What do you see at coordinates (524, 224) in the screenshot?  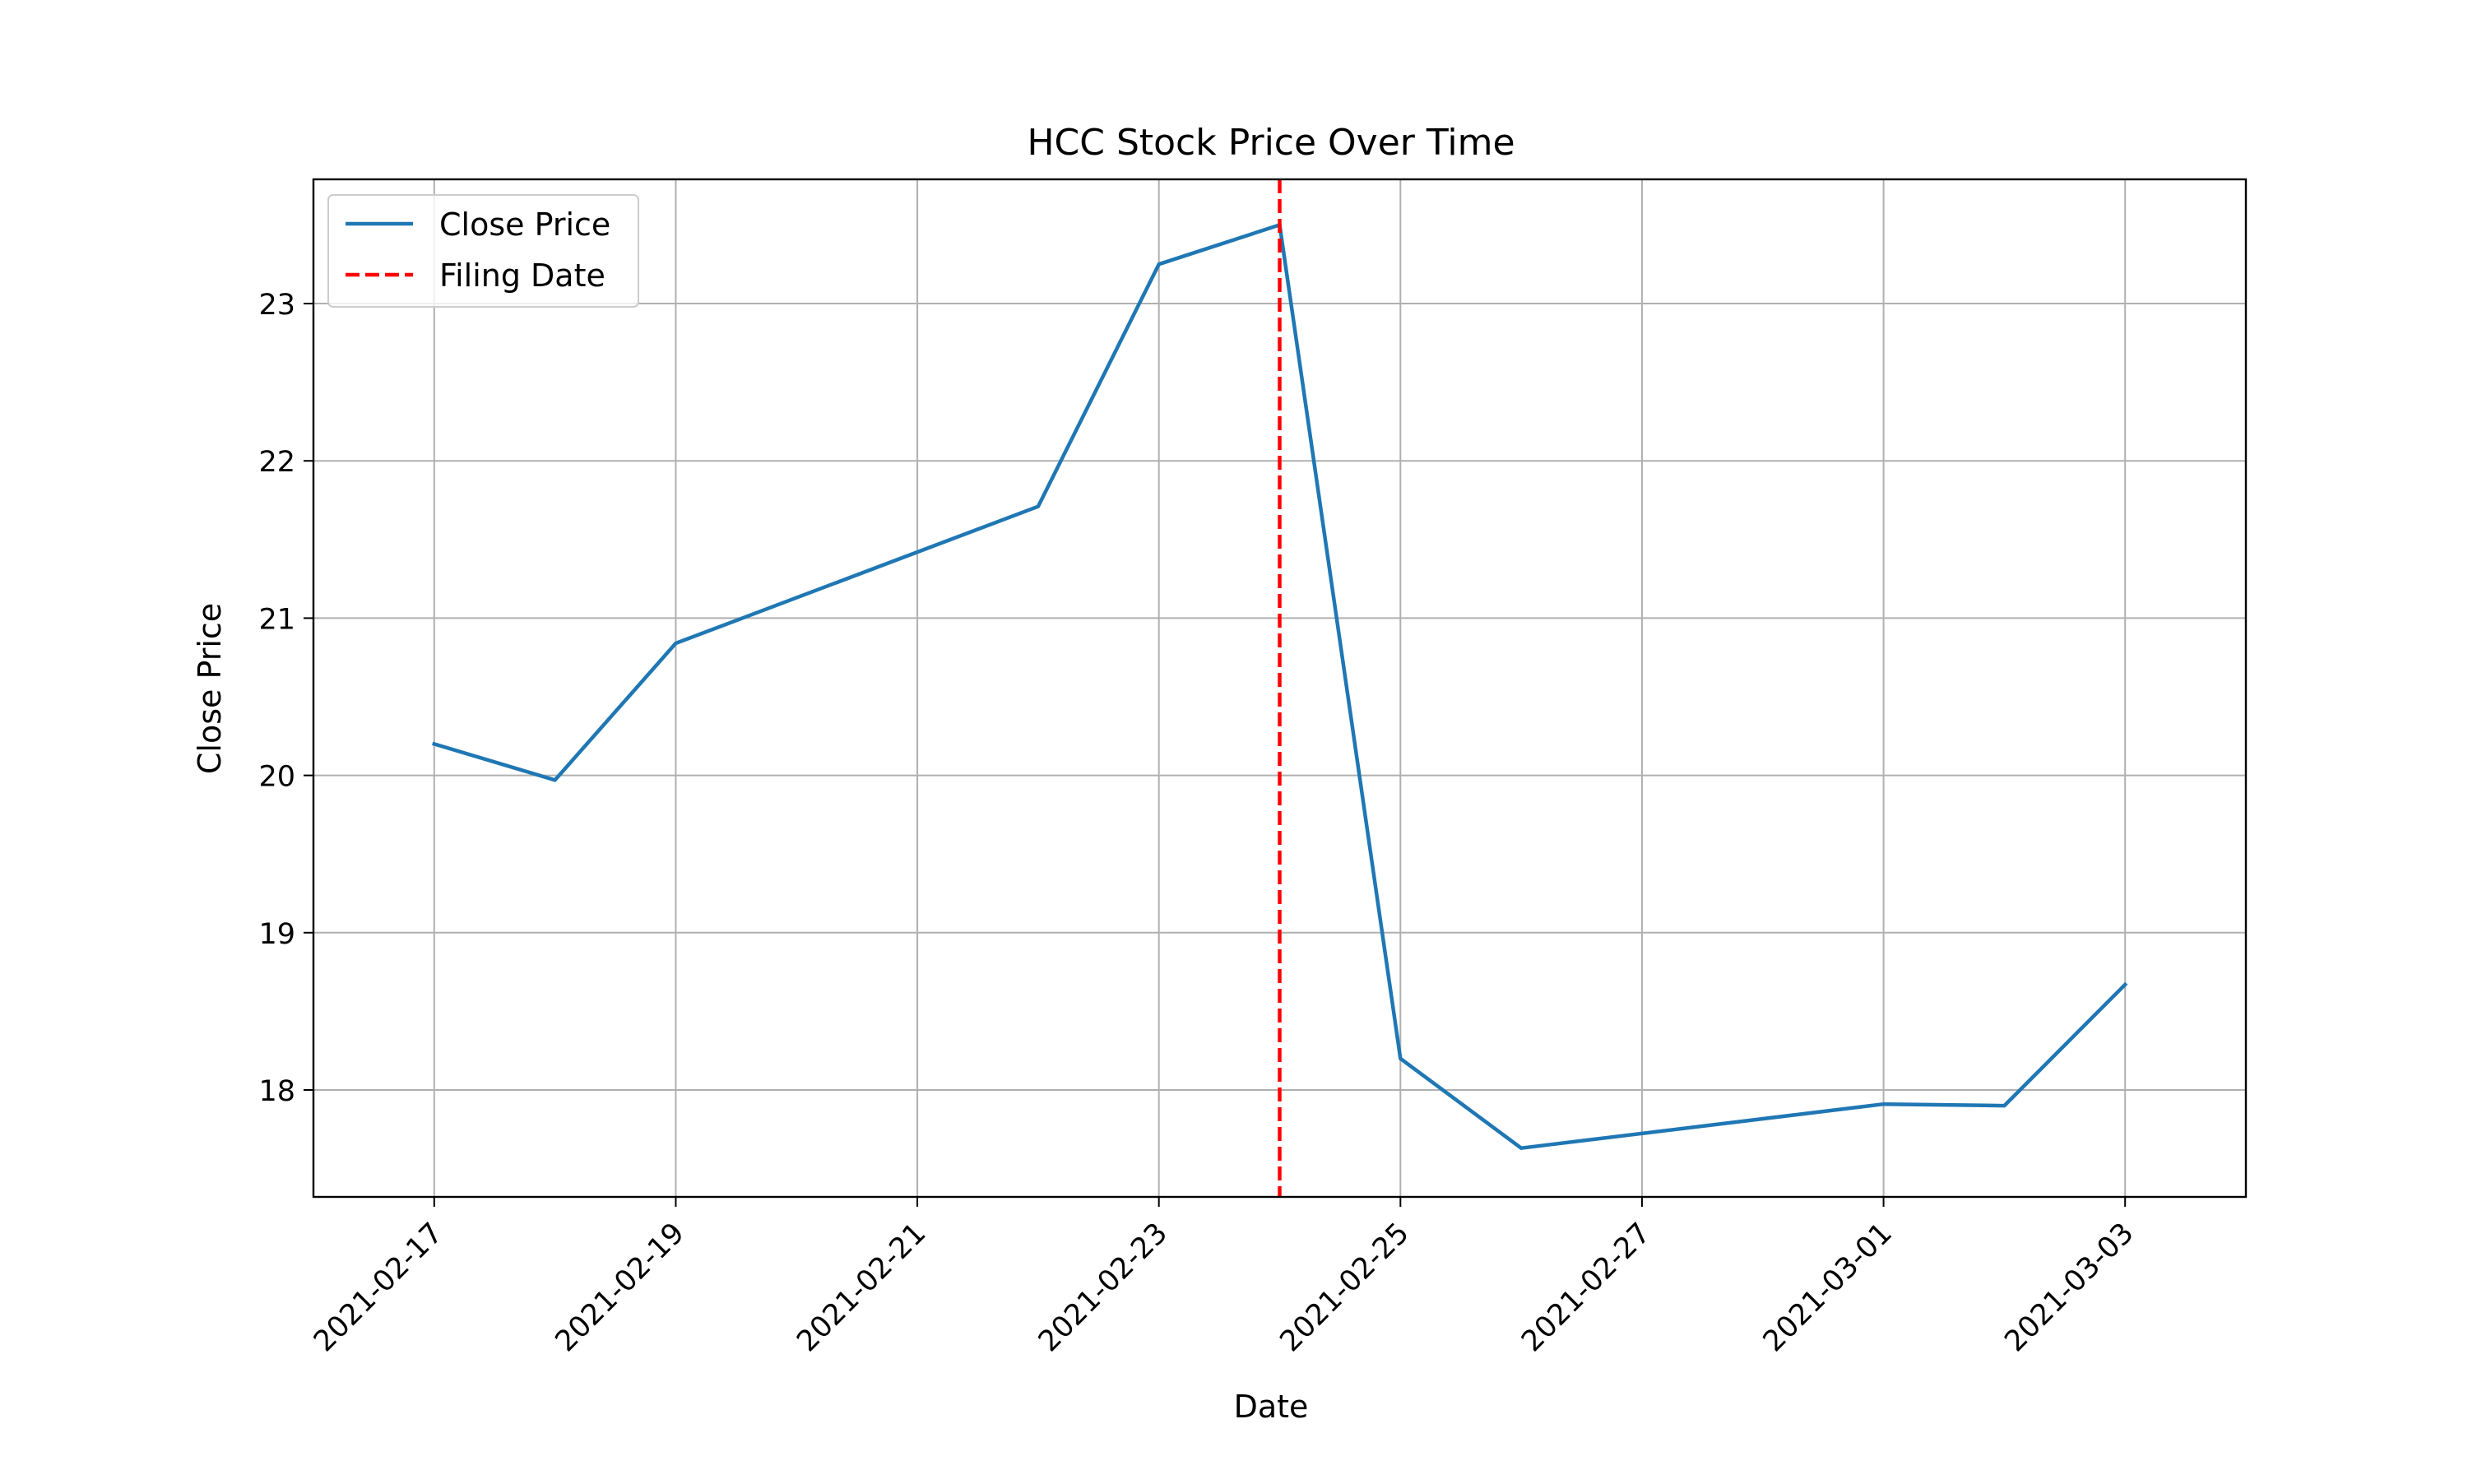 I see `legend-label-close-price: Close Price` at bounding box center [524, 224].